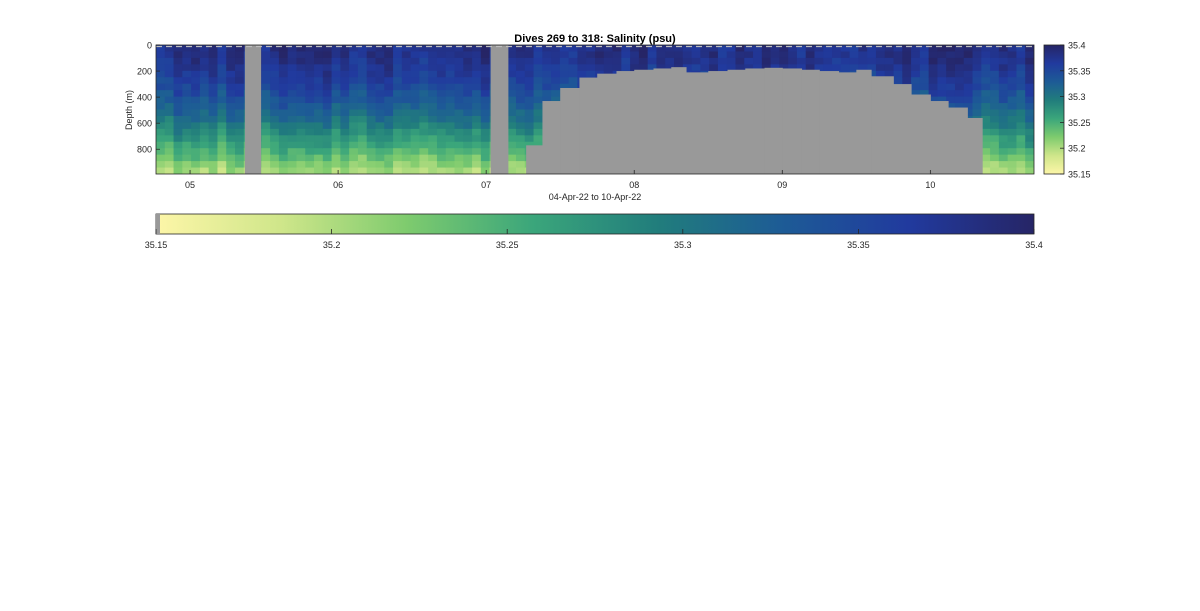  I want to click on x-axis-ticks: 05 06 07 08 09 10, so click(560, 180).